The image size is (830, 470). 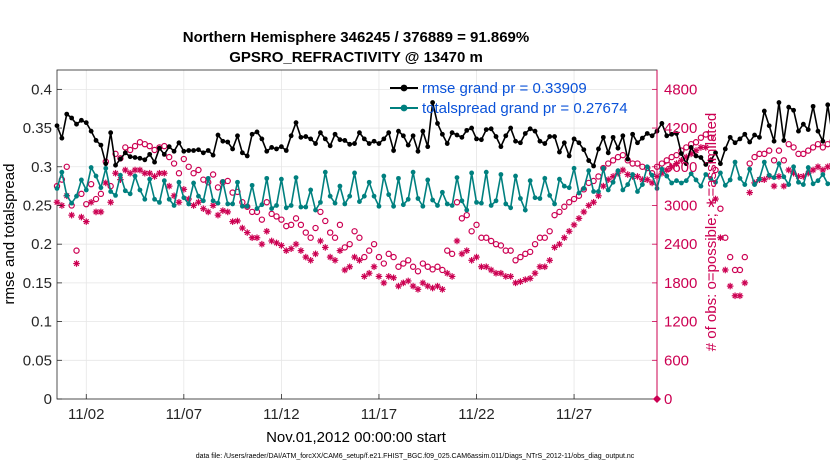 I want to click on y-left-tick-label: 0.3, so click(x=41, y=167).